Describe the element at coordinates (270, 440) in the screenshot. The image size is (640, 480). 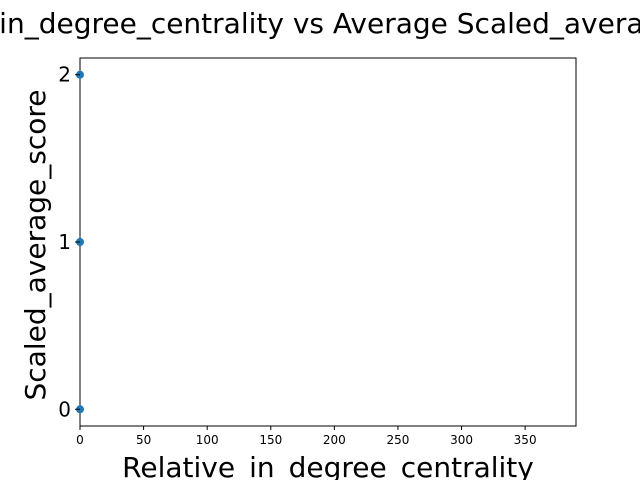
I see `x-tick-label: 150` at that location.